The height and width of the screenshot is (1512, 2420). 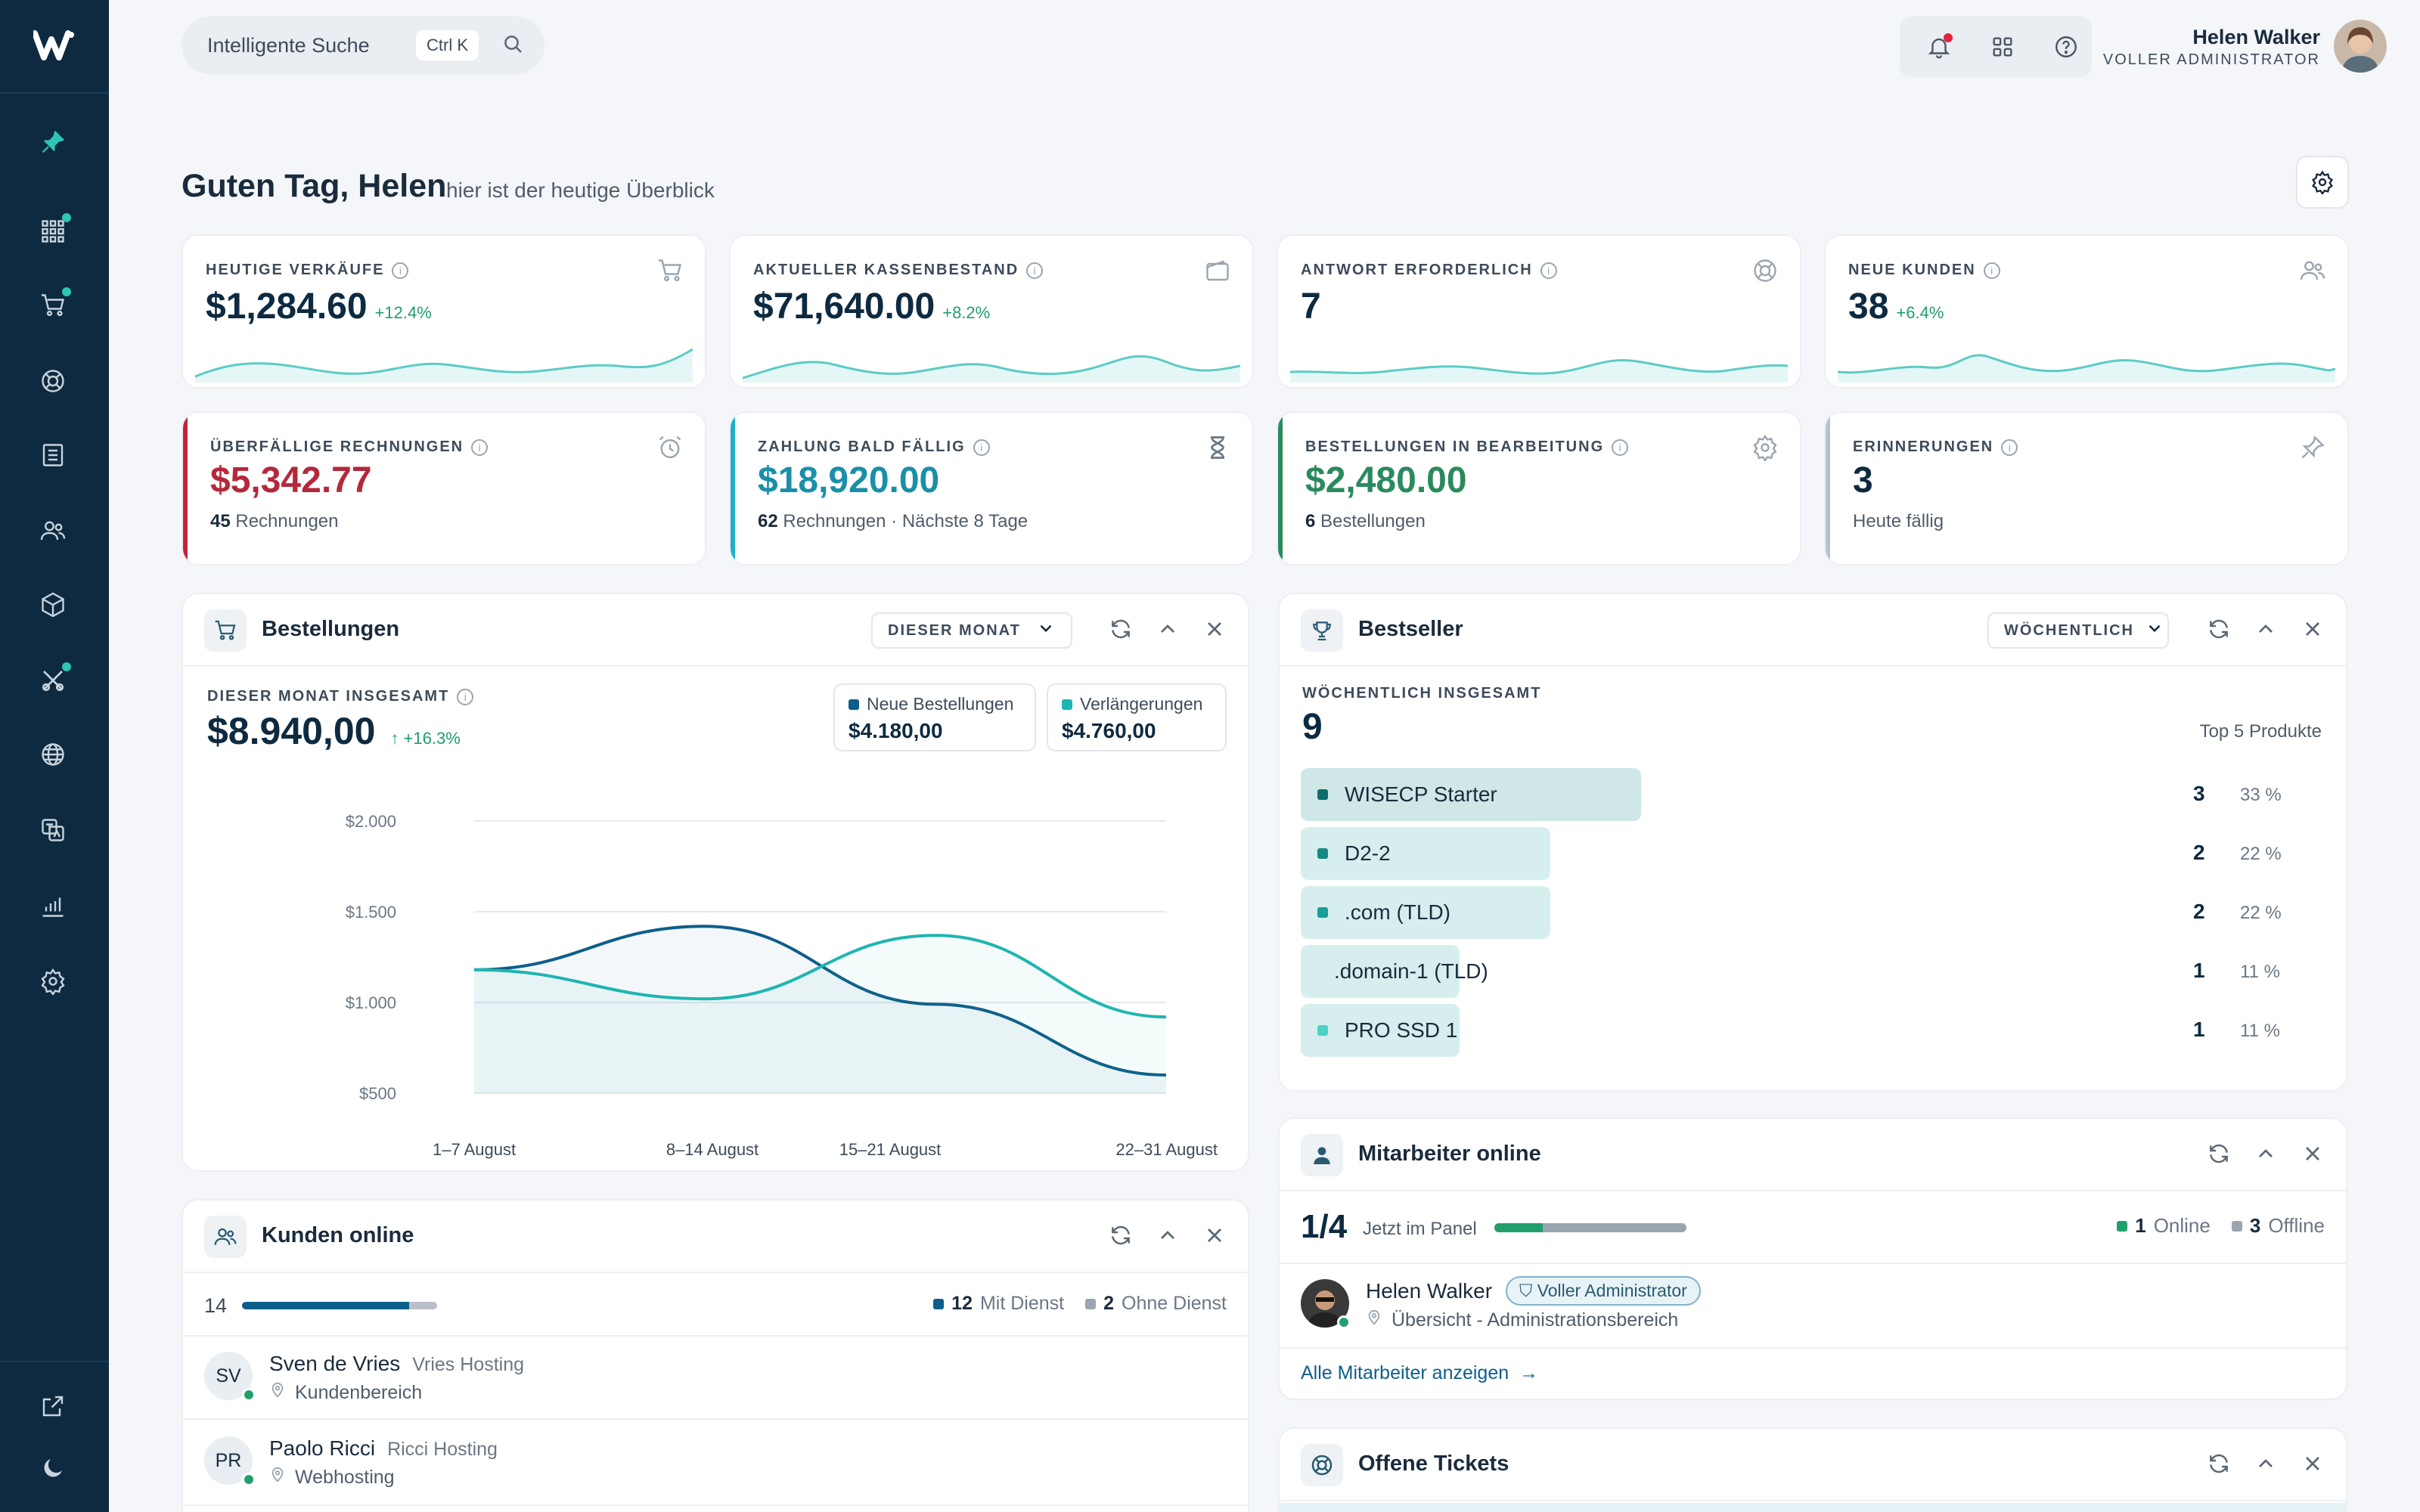 What do you see at coordinates (2154, 631) in the screenshot?
I see `chevron-down-icon` at bounding box center [2154, 631].